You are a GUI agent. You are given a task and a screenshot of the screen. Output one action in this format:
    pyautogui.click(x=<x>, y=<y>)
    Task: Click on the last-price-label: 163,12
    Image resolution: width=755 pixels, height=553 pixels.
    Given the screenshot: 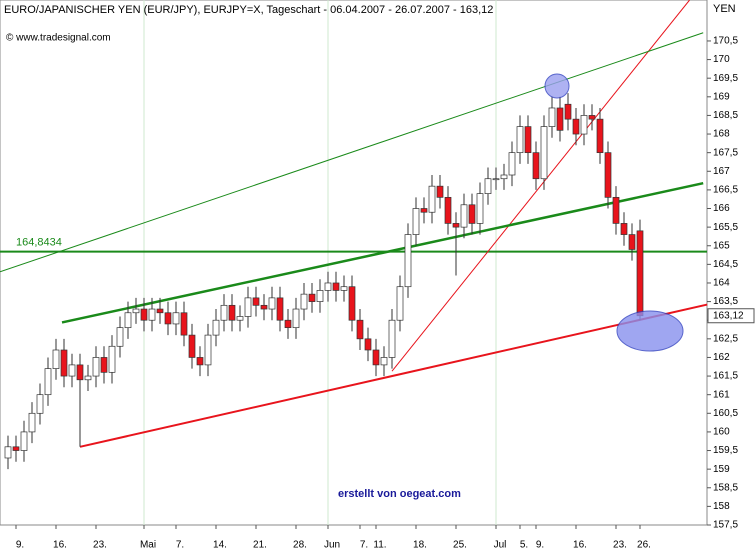 What is the action you would take?
    pyautogui.click(x=728, y=315)
    